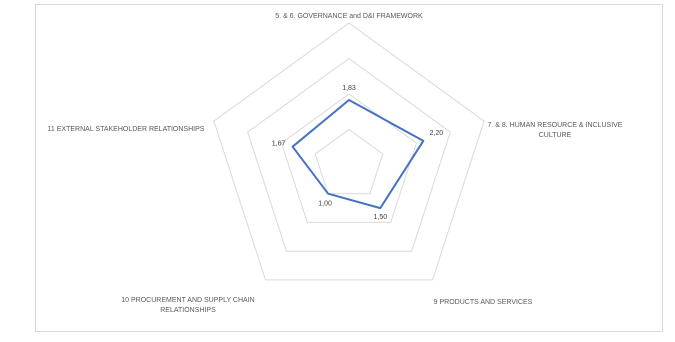  I want to click on category-label-4: 11 EXTERNAL STAKEHOLDER RELATIONSHIPS, so click(126, 129).